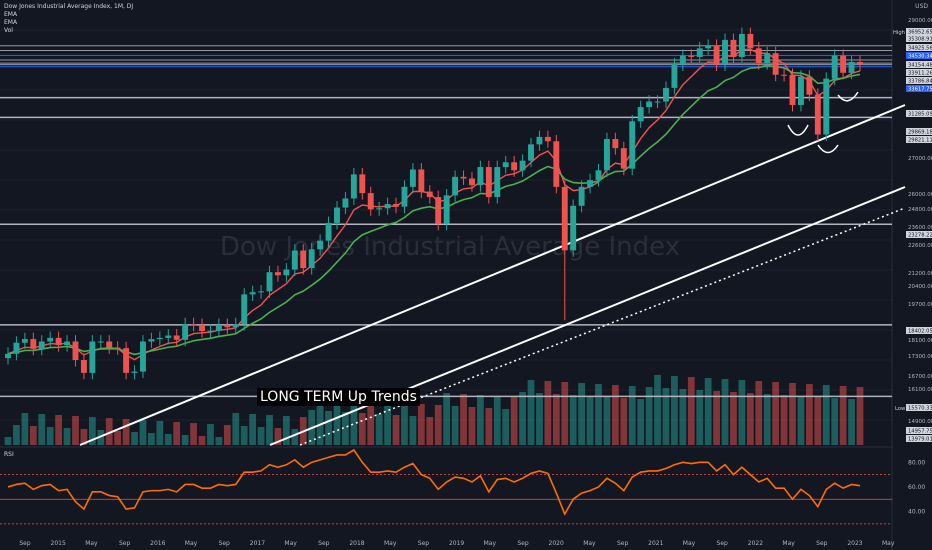  Describe the element at coordinates (854, 543) in the screenshot. I see `time-tick-label: 2023` at that location.